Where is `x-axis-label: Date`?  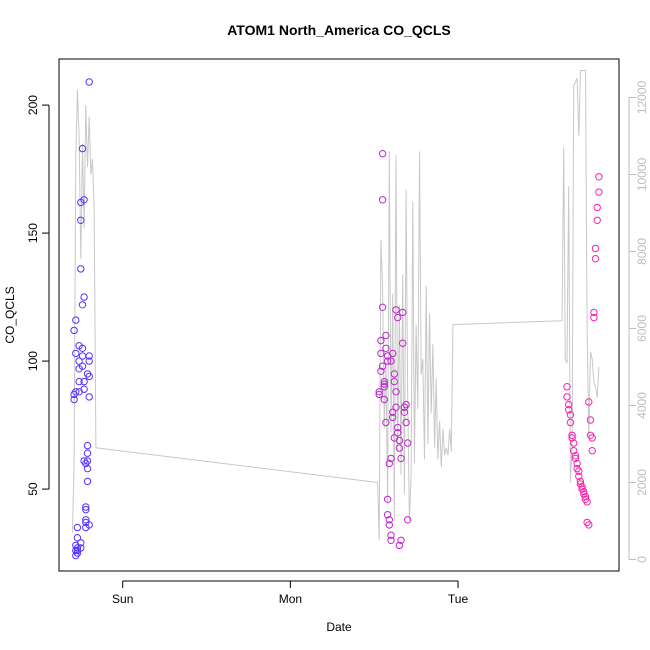
x-axis-label: Date is located at coordinates (339, 627).